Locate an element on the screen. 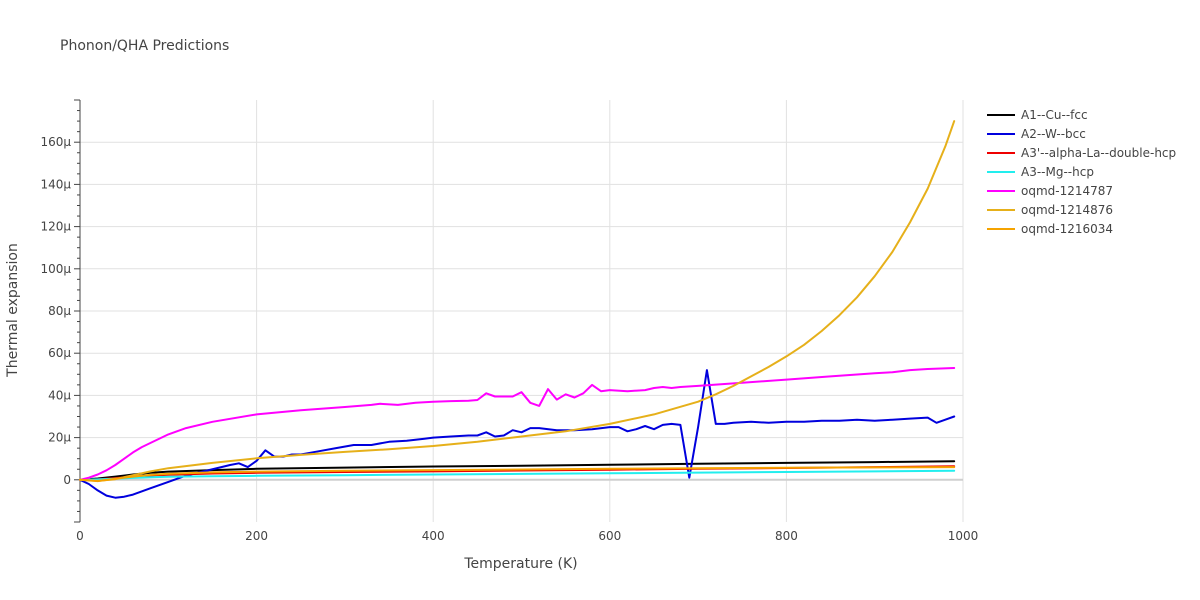  y-tick-label: 0 is located at coordinates (67, 480).